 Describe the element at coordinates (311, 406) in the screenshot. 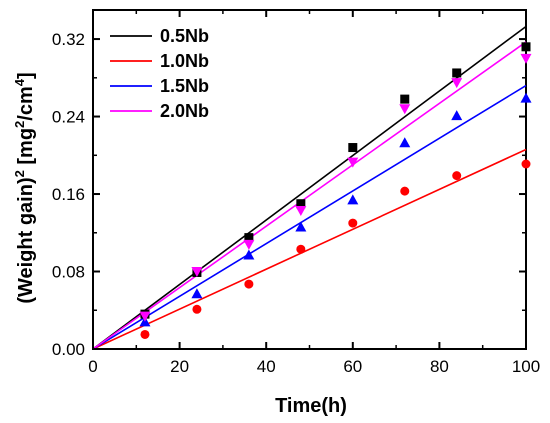

I see `x-axis-title: Time(h)` at that location.